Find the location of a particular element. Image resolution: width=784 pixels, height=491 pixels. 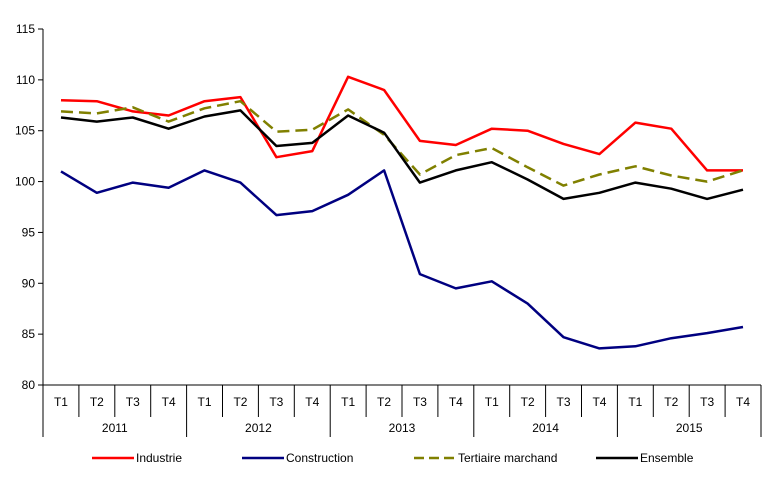

y-tick-label: 105 is located at coordinates (25, 131).